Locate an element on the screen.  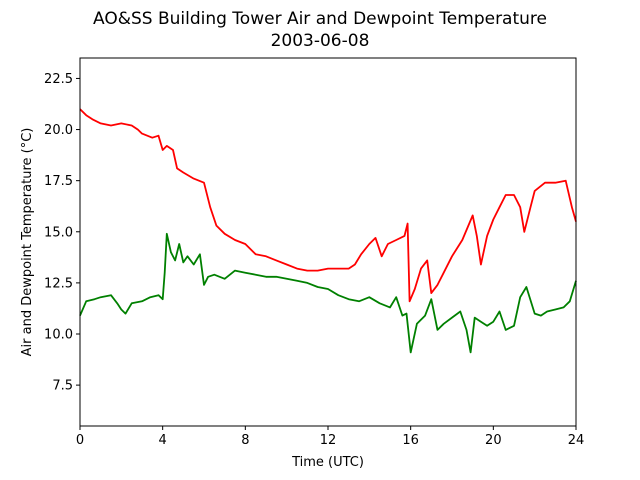
y-axis: 7.5 10.0 12.5 15.0 17.5 20.0 22.5 is located at coordinates (62, 233).